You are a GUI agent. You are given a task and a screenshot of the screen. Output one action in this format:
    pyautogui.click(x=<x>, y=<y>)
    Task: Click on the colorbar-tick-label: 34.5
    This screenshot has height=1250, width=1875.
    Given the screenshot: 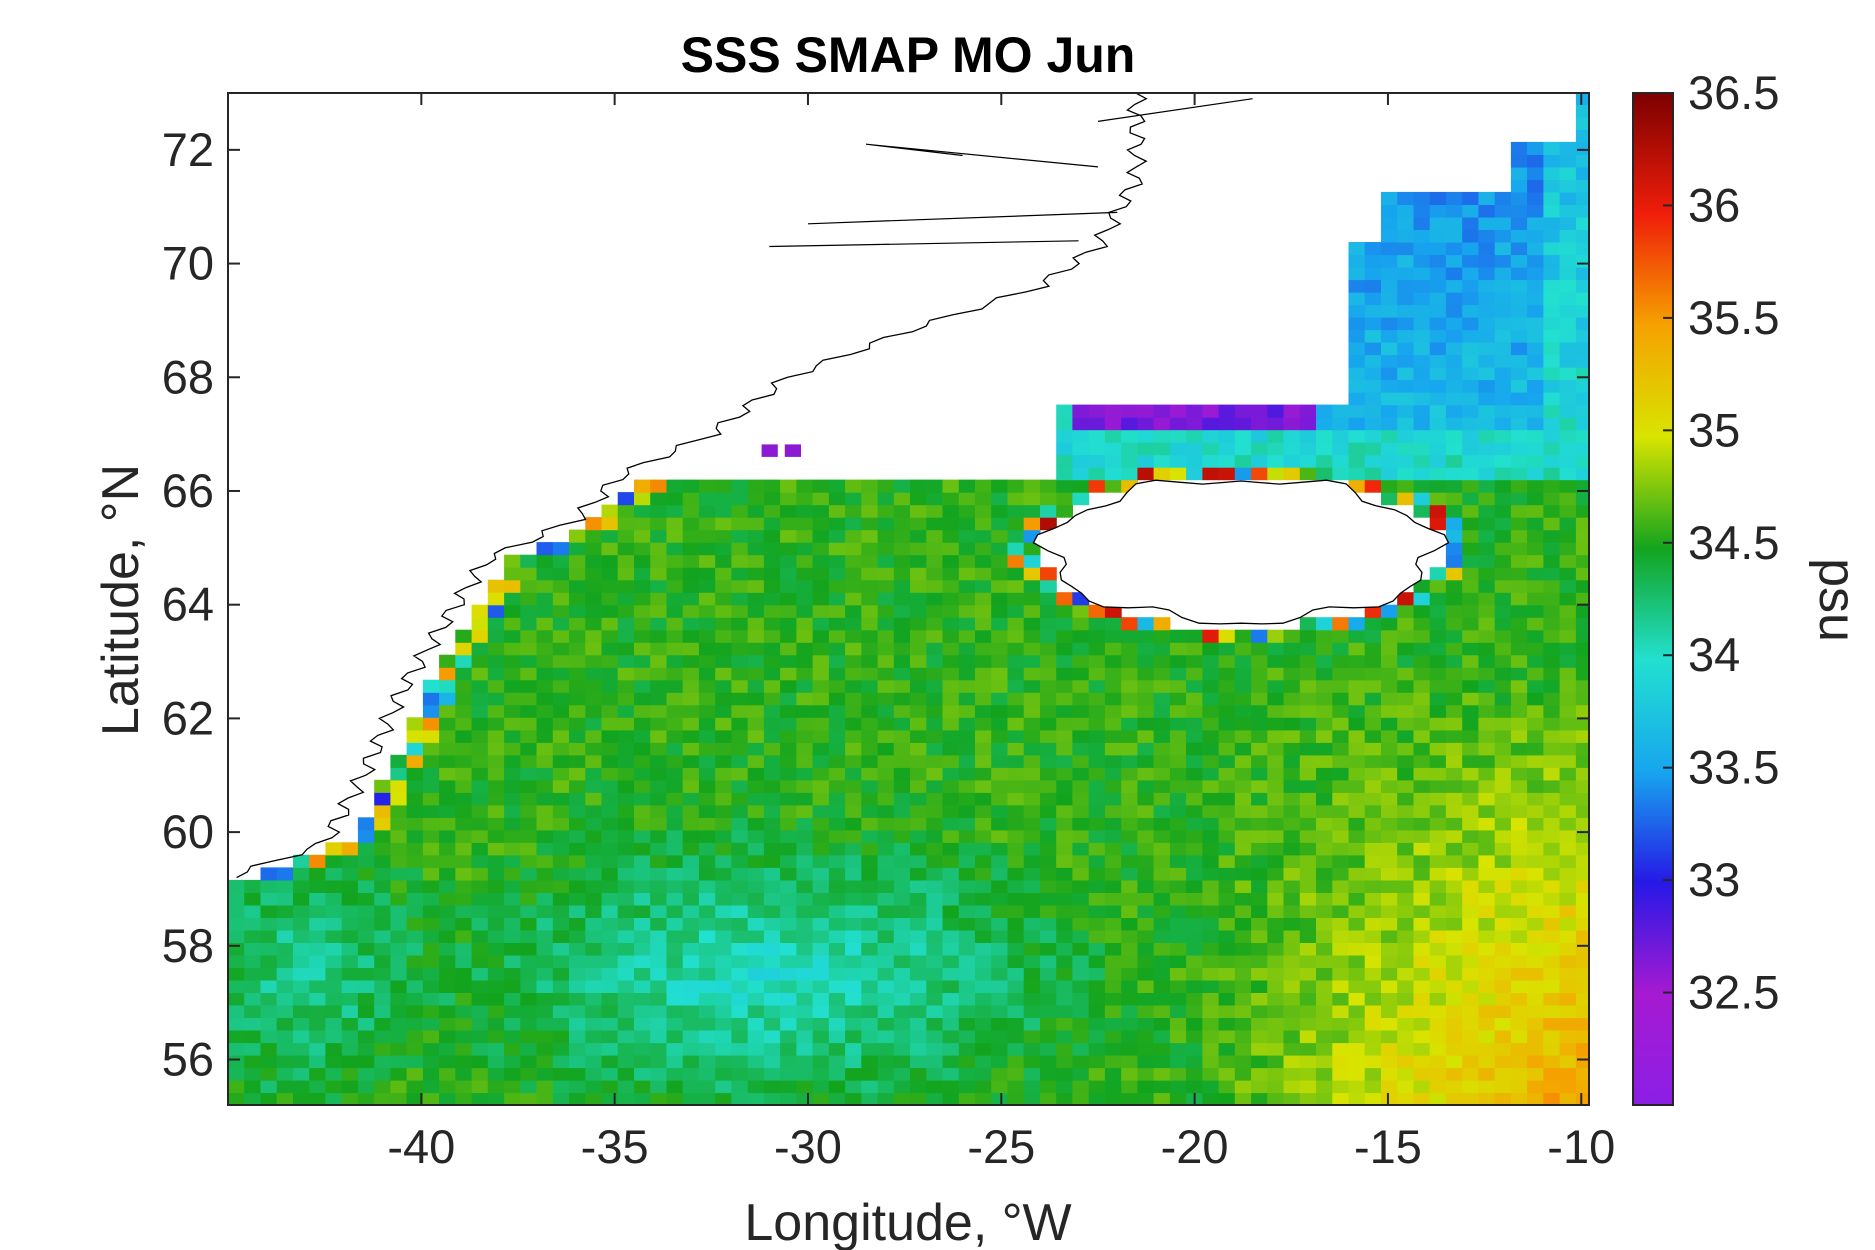 What is the action you would take?
    pyautogui.click(x=1733, y=542)
    